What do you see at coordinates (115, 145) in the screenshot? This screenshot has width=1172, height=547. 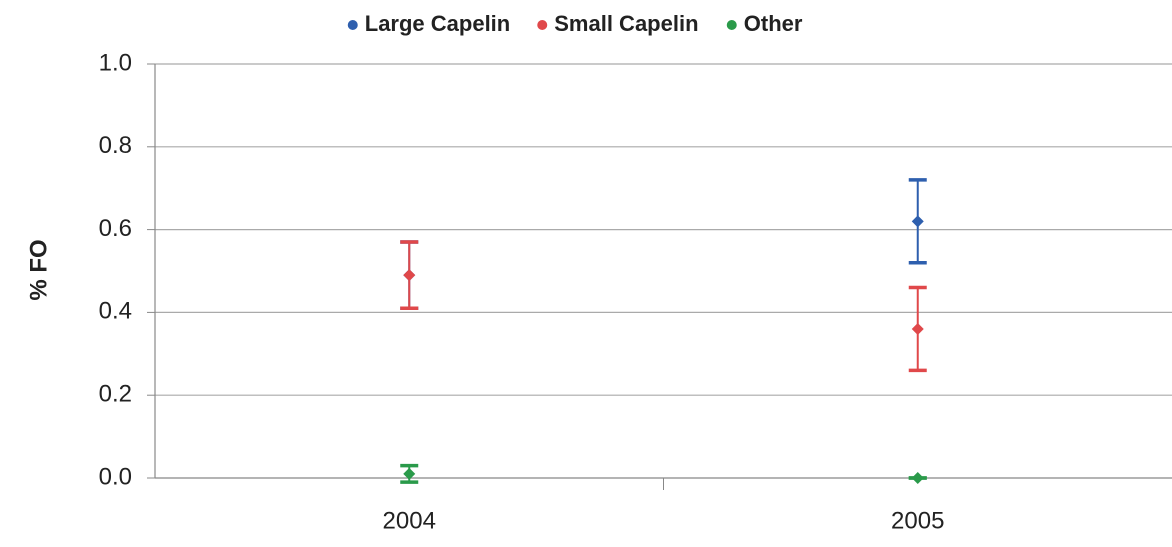 I see `y-tick-label: 0.8` at bounding box center [115, 145].